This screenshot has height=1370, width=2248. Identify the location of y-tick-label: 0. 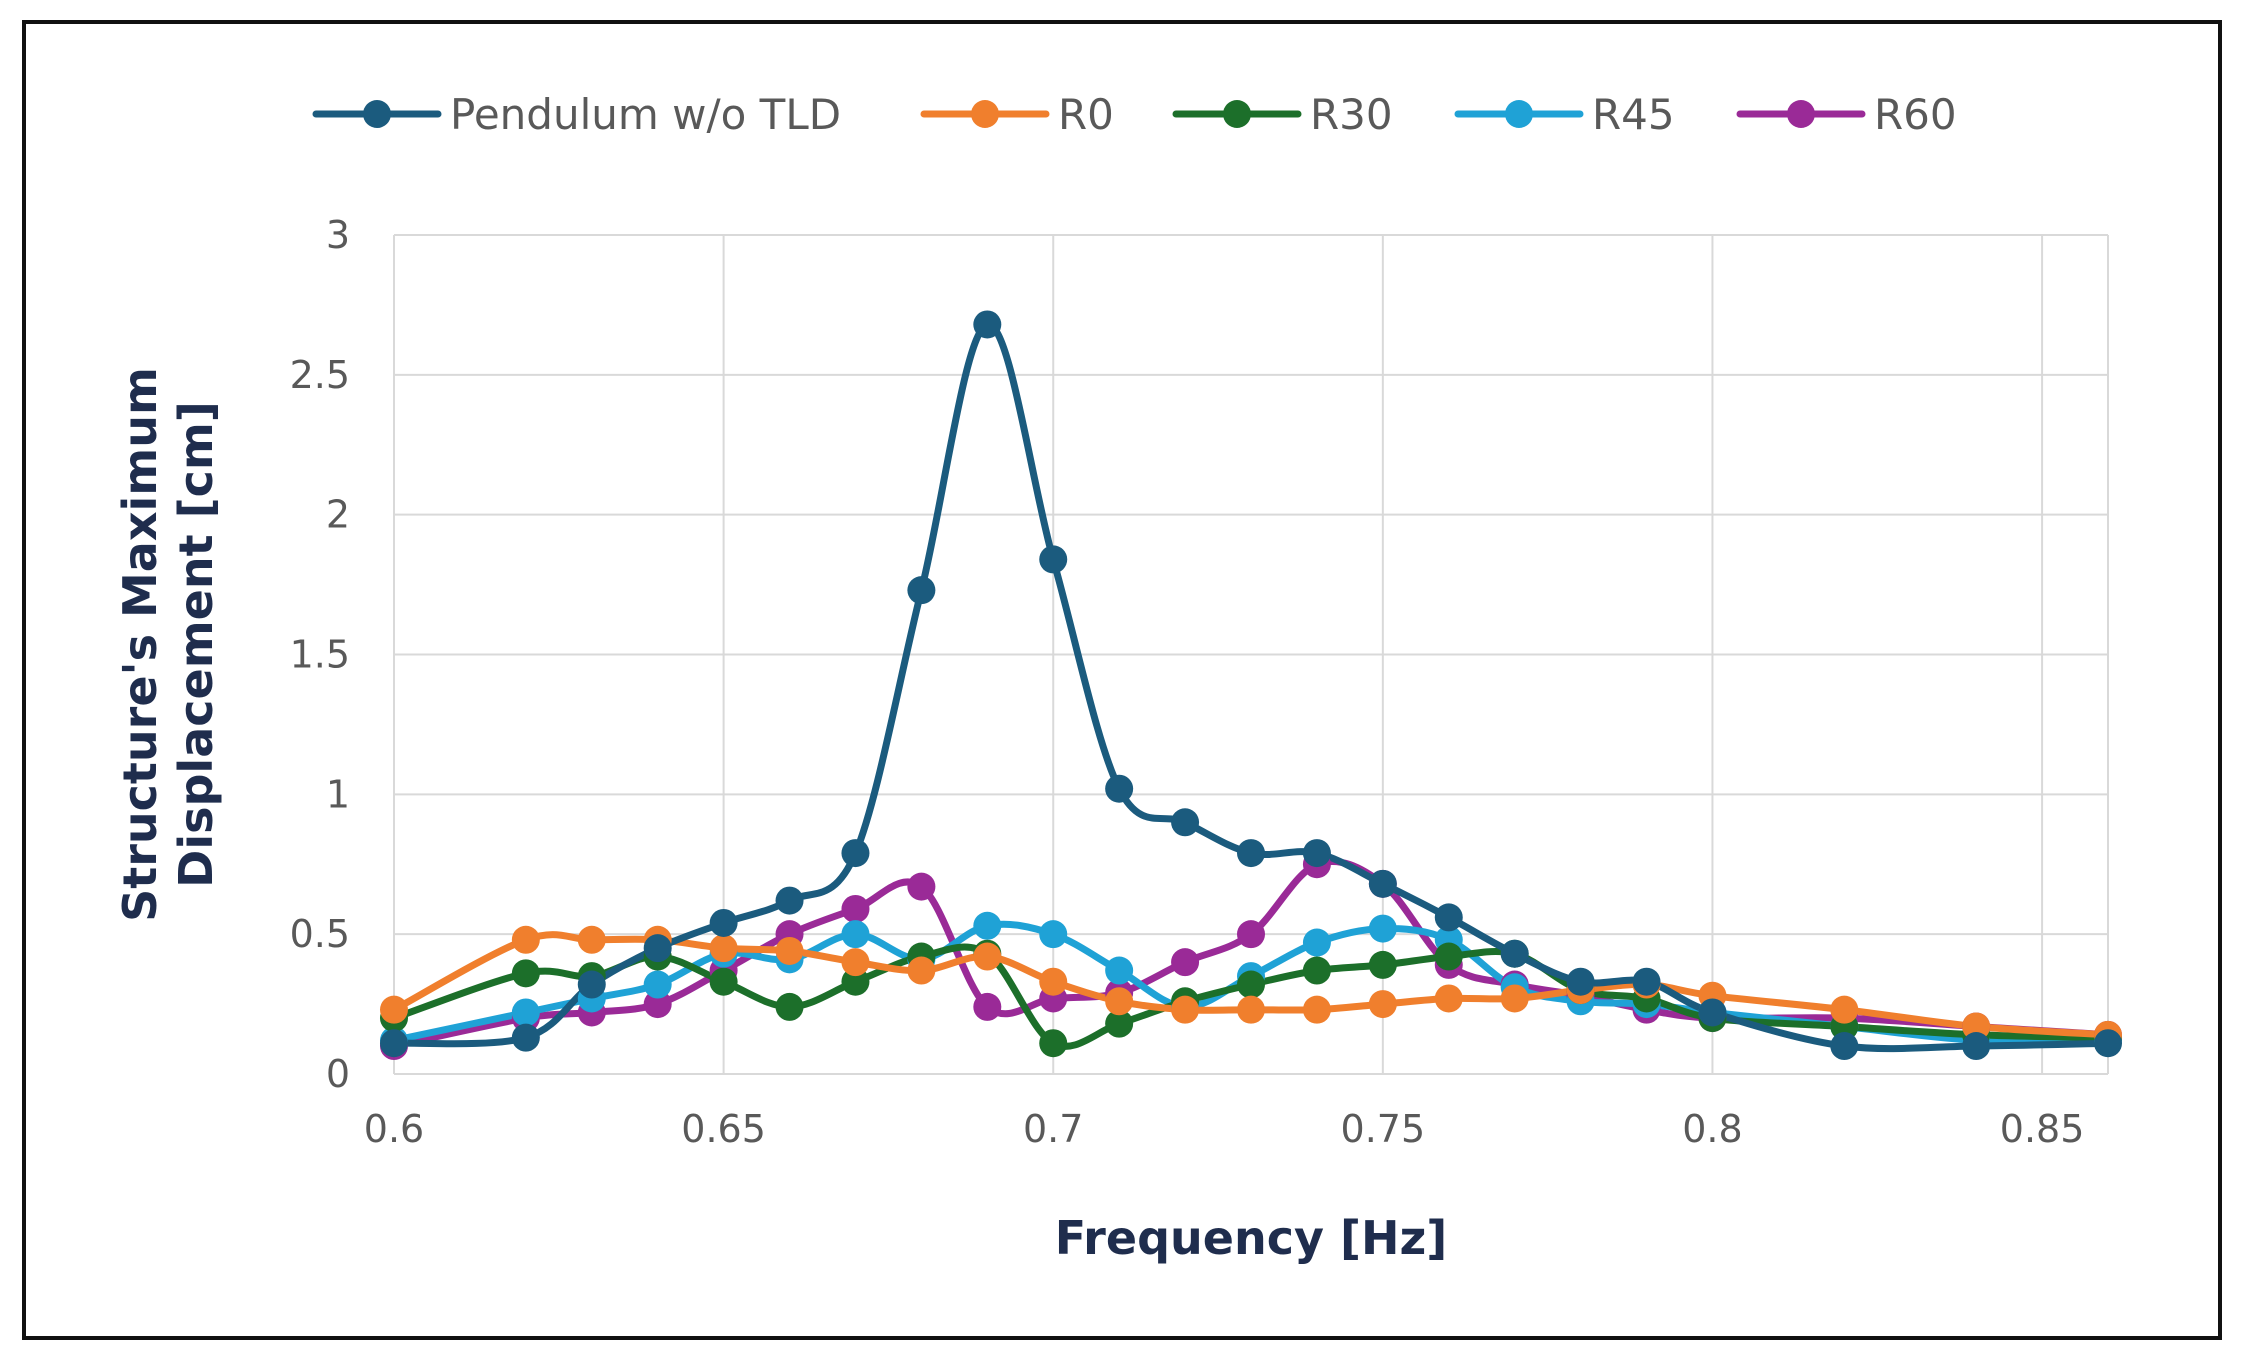
(338, 1074).